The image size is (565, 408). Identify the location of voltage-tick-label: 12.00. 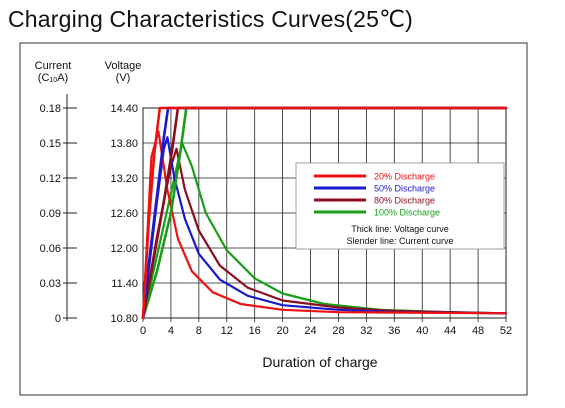
(124, 249).